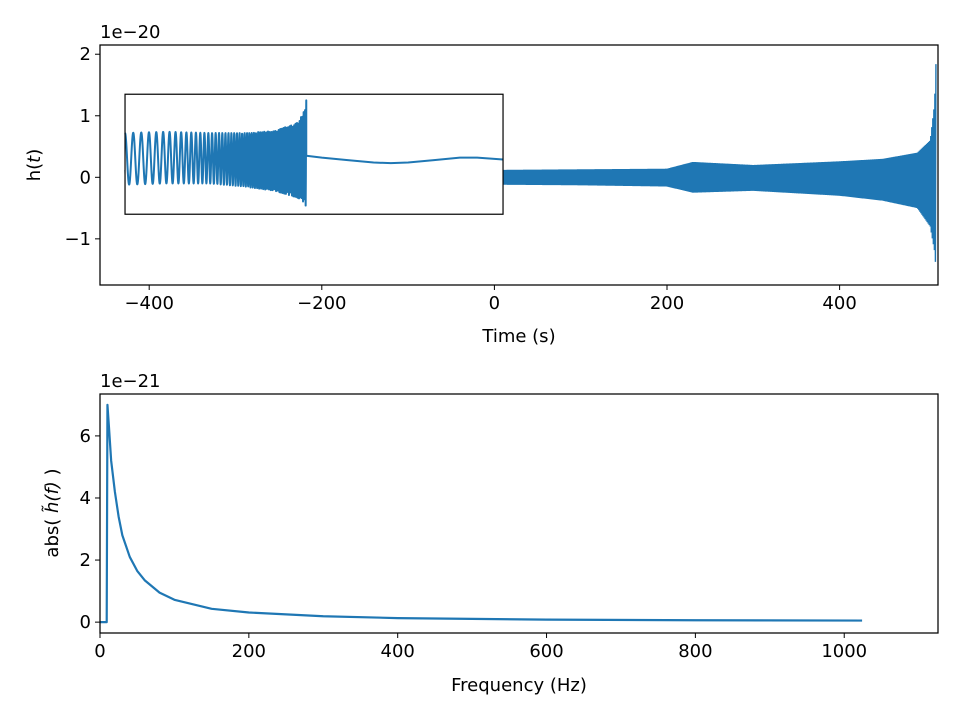 The image size is (960, 720). I want to click on inset-frame, so click(314, 154).